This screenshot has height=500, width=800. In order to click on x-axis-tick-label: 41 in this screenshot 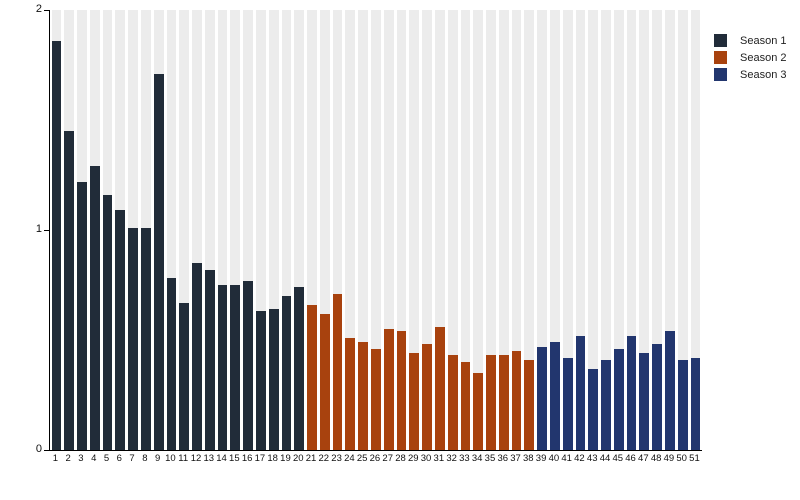, I will do `click(566, 458)`.